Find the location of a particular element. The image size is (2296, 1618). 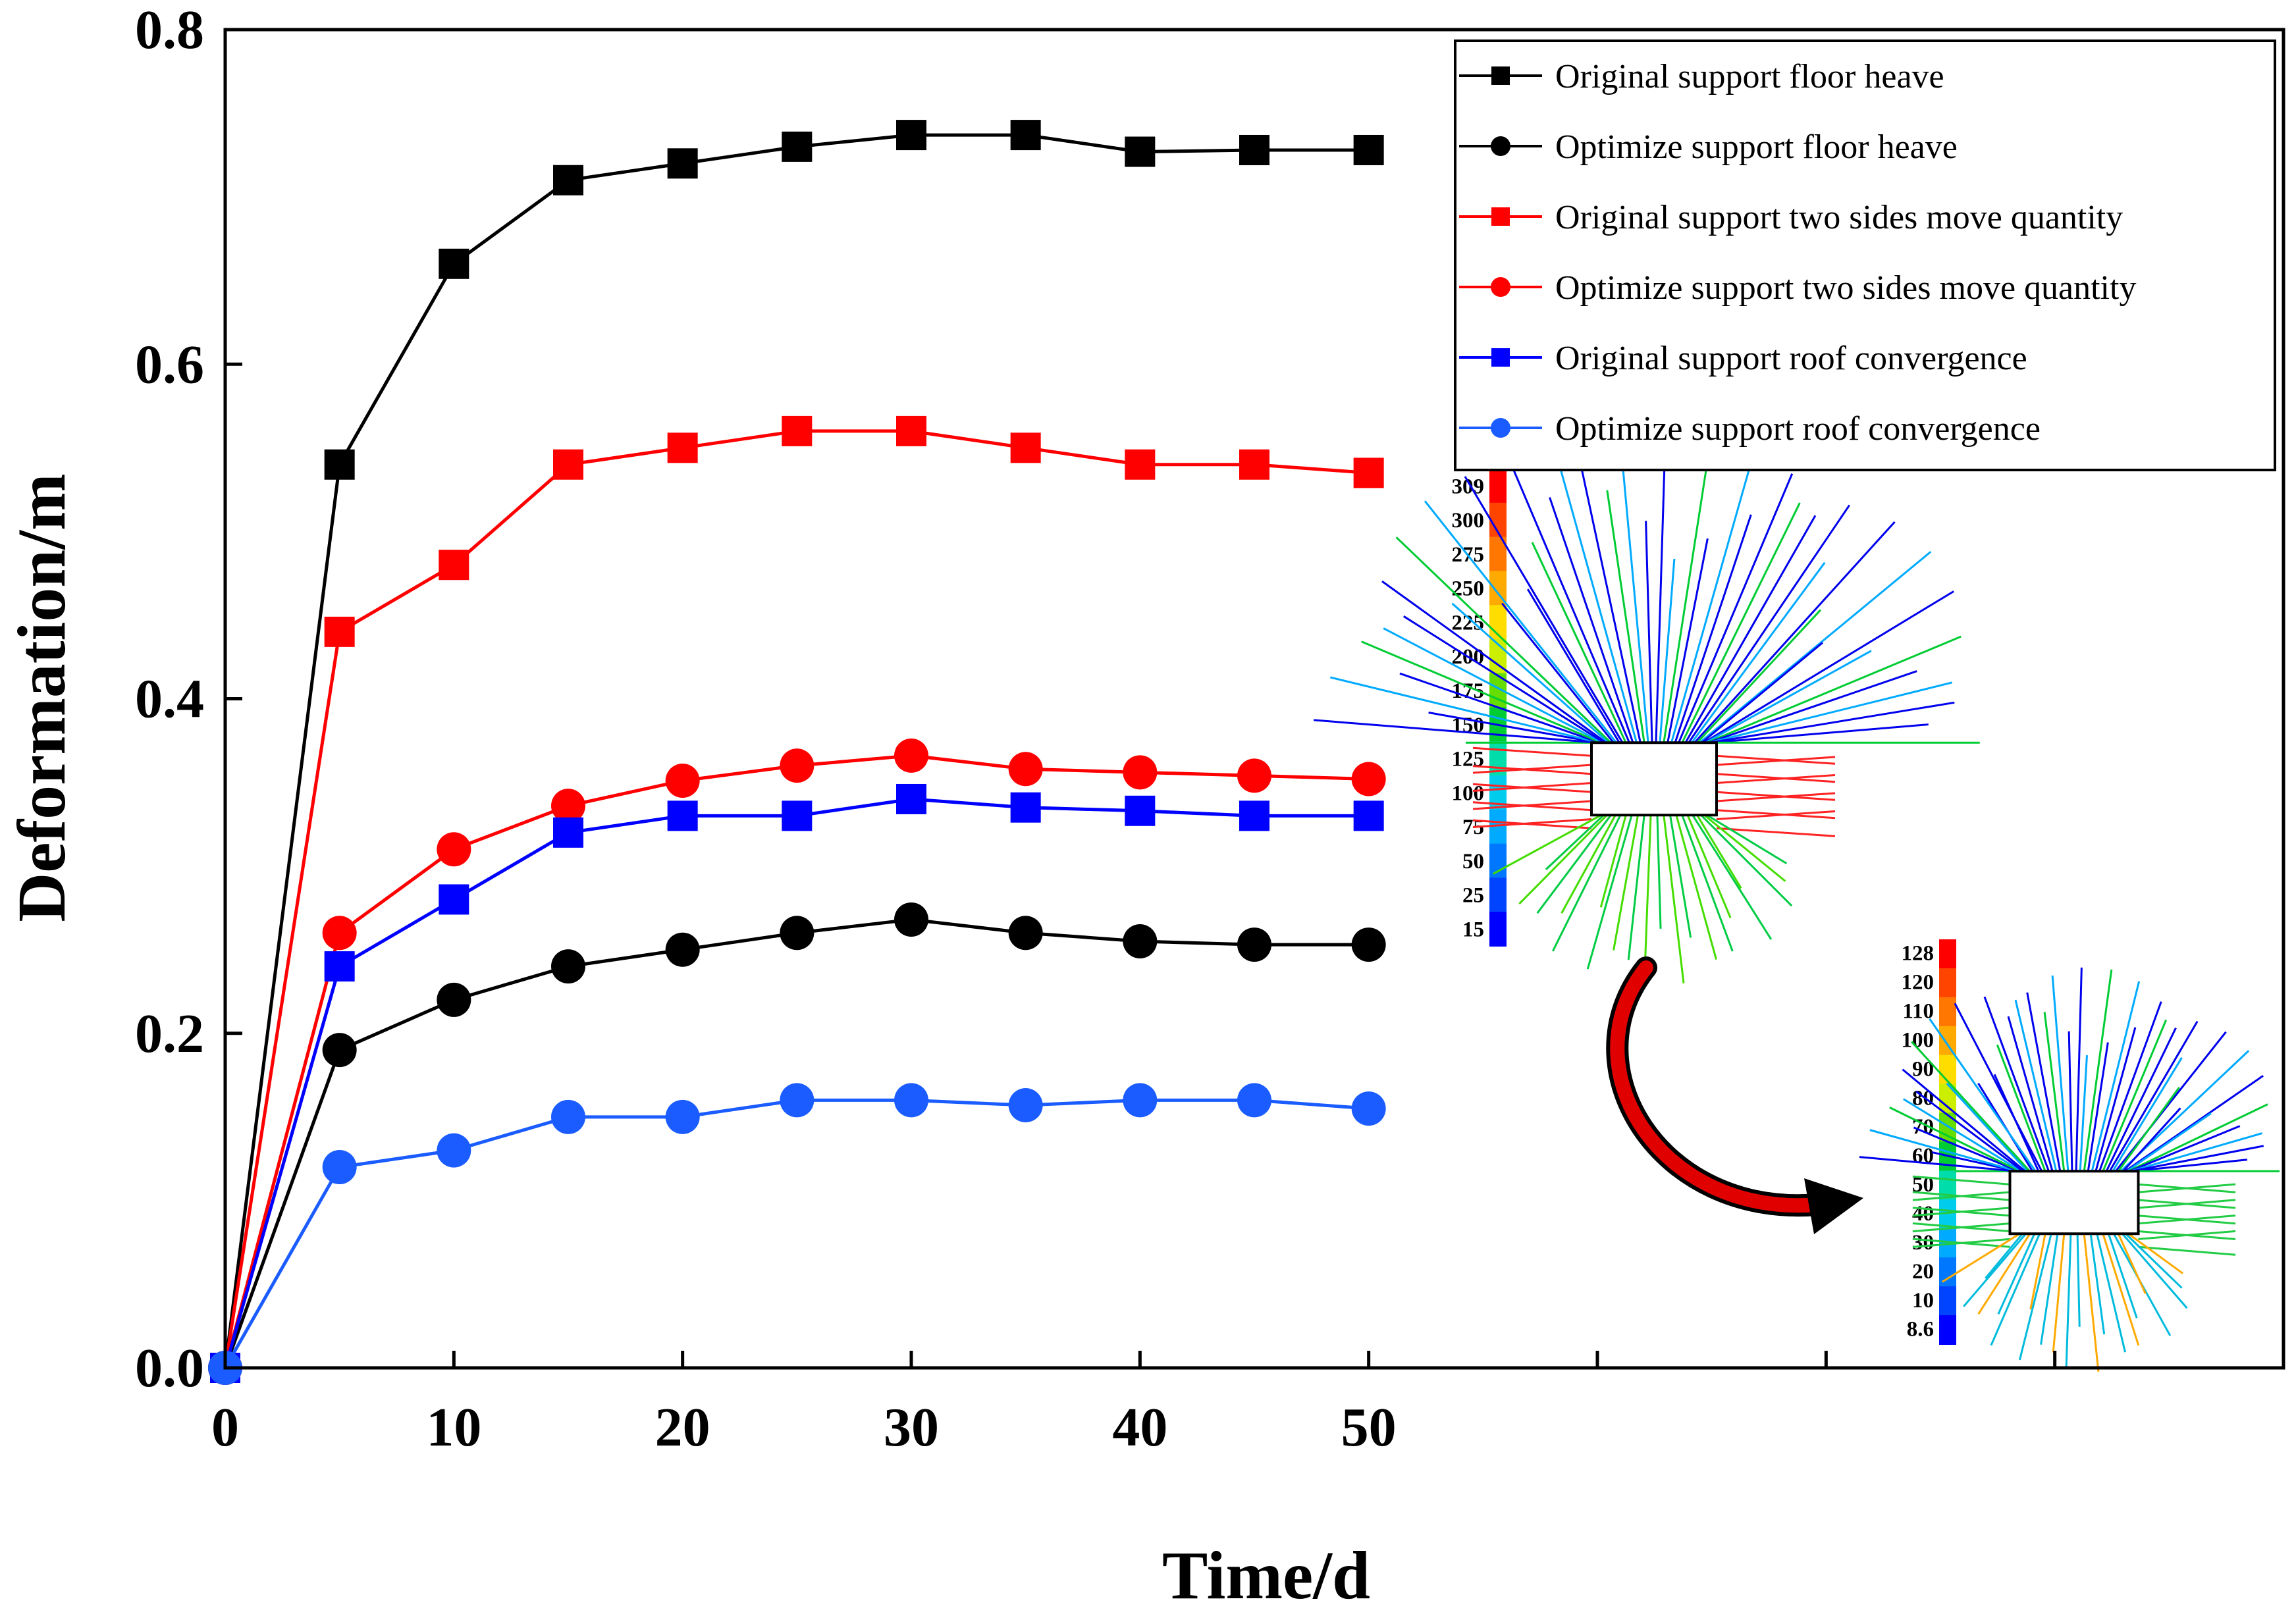

arrow-shaft is located at coordinates (1717, 1086).